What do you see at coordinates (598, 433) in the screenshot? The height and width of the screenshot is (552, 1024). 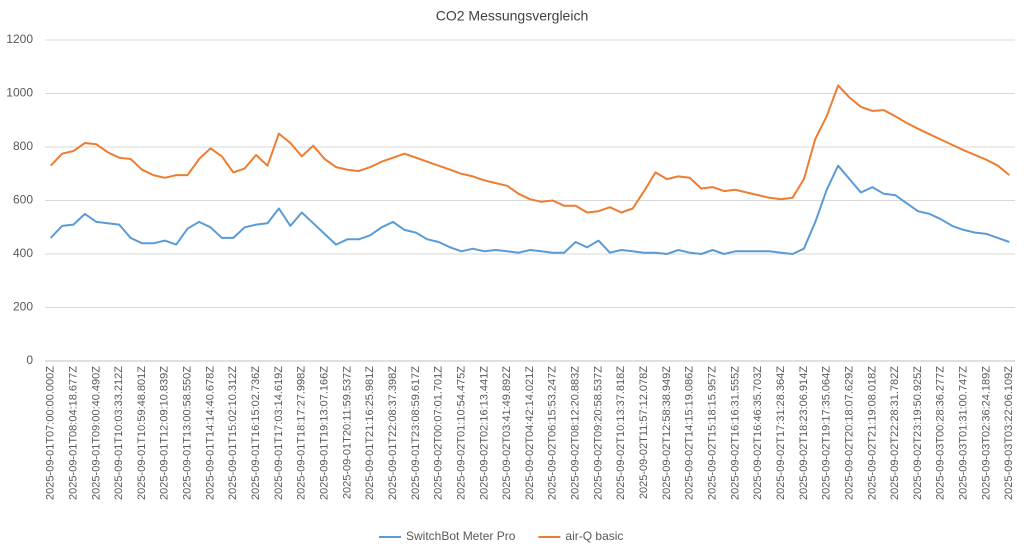 I see `x-tick-label: 2025-09-02T09:20:58.537Z` at bounding box center [598, 433].